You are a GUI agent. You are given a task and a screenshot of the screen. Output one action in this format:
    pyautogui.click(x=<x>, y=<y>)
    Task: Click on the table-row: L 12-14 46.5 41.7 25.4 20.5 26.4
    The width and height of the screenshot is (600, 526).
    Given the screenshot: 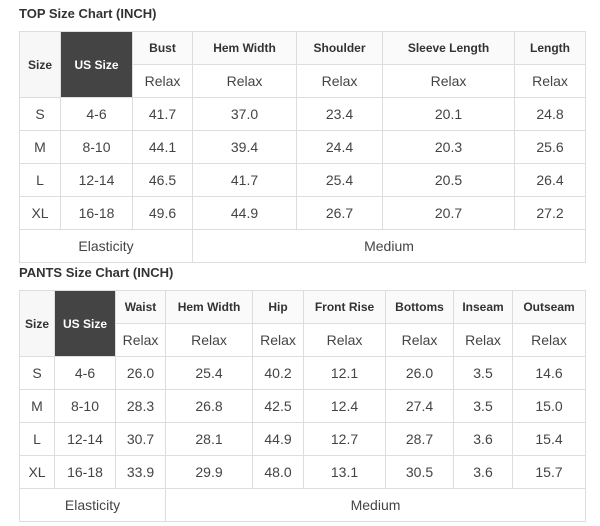 What is the action you would take?
    pyautogui.click(x=302, y=180)
    